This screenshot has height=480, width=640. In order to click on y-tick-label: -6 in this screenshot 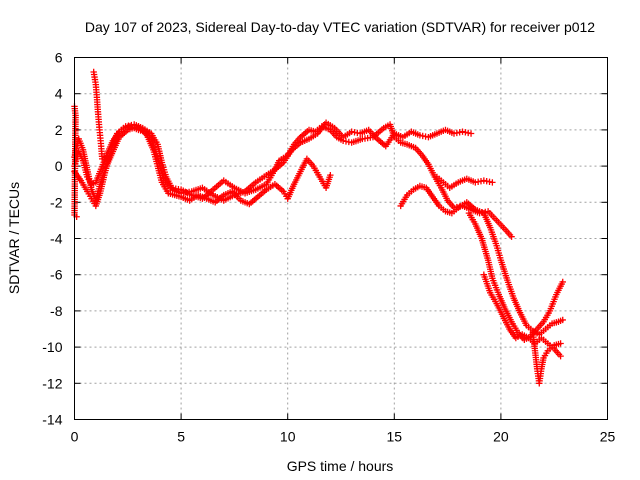, I will do `click(56, 275)`.